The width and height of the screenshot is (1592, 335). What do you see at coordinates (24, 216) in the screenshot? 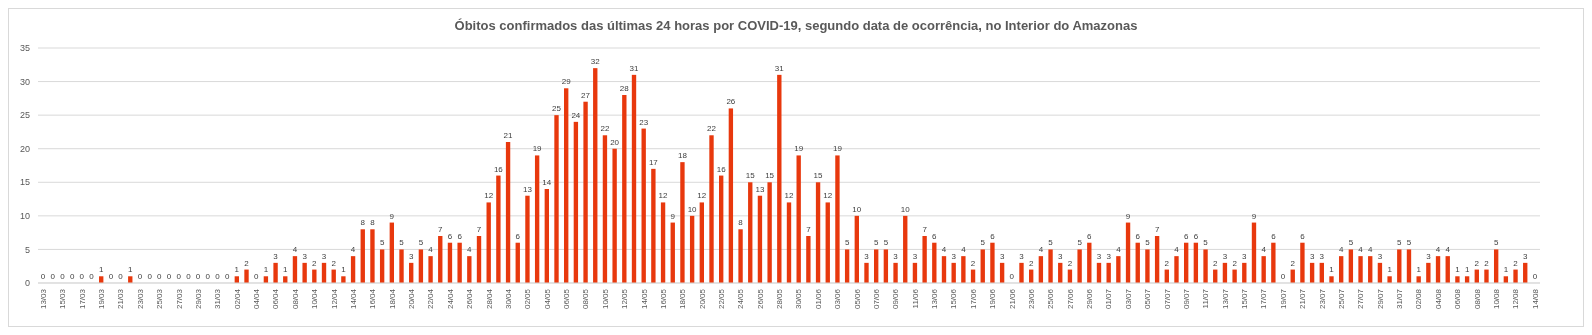
I see `y-tick-label: 10` at bounding box center [24, 216].